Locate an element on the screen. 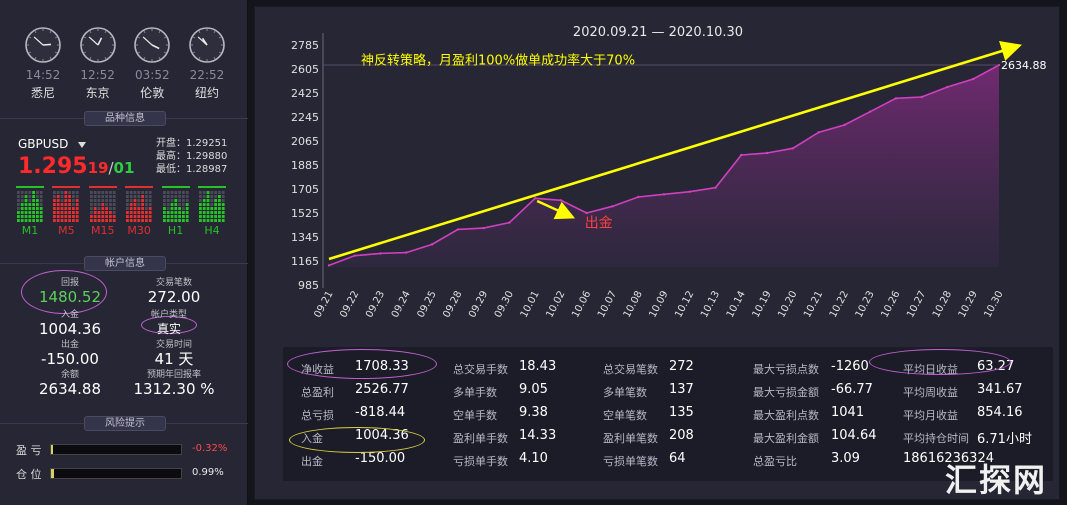 The height and width of the screenshot is (505, 1067). low-price: 最低：1.28987 is located at coordinates (192, 169).